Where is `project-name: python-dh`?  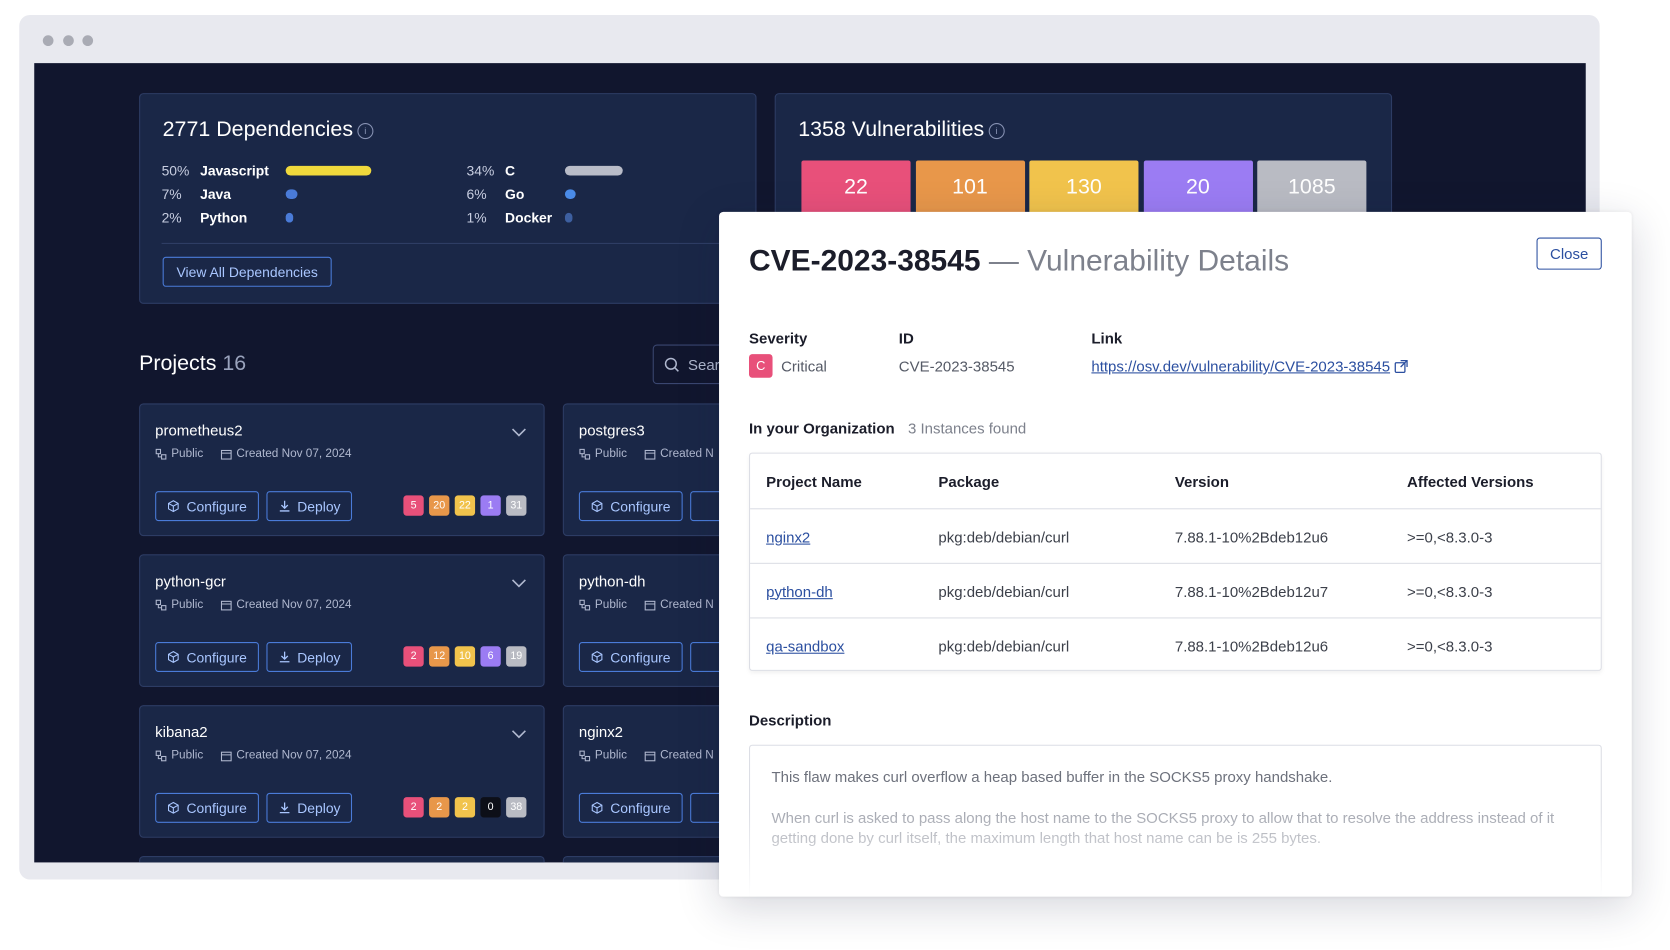 project-name: python-dh is located at coordinates (612, 581).